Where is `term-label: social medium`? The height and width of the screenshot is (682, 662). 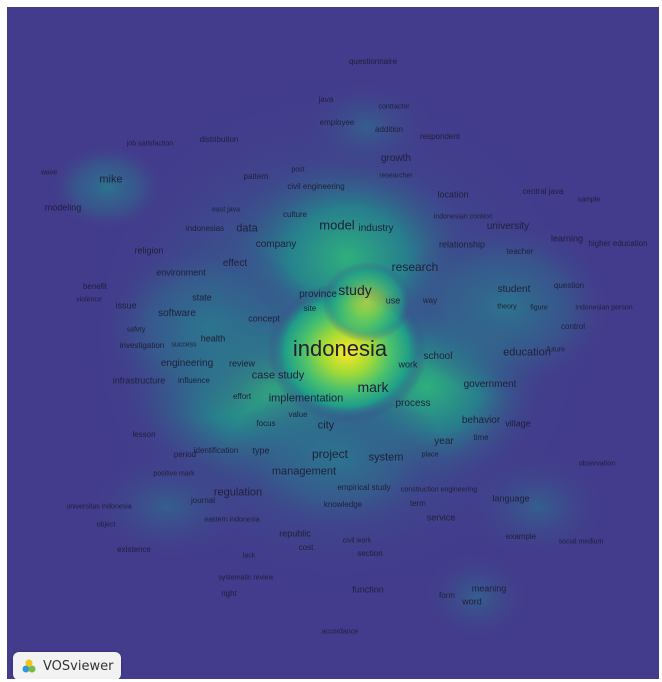
term-label: social medium is located at coordinates (581, 542).